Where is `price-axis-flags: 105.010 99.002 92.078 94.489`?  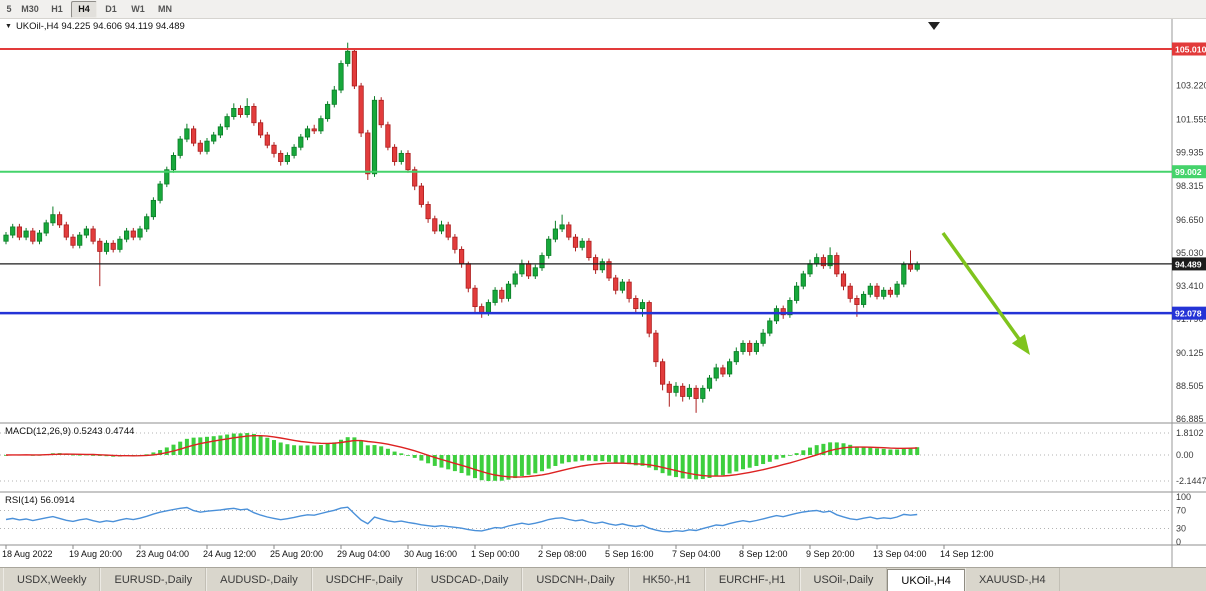
price-axis-flags: 105.010 99.002 92.078 94.489 is located at coordinates (1189, 181).